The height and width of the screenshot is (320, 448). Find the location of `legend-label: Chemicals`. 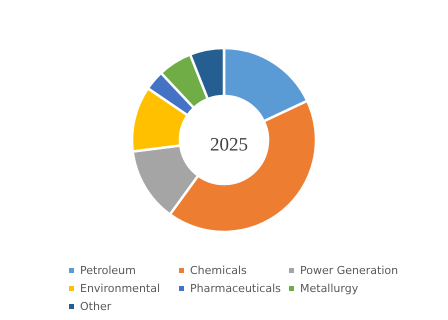

legend-label: Chemicals is located at coordinates (219, 270).